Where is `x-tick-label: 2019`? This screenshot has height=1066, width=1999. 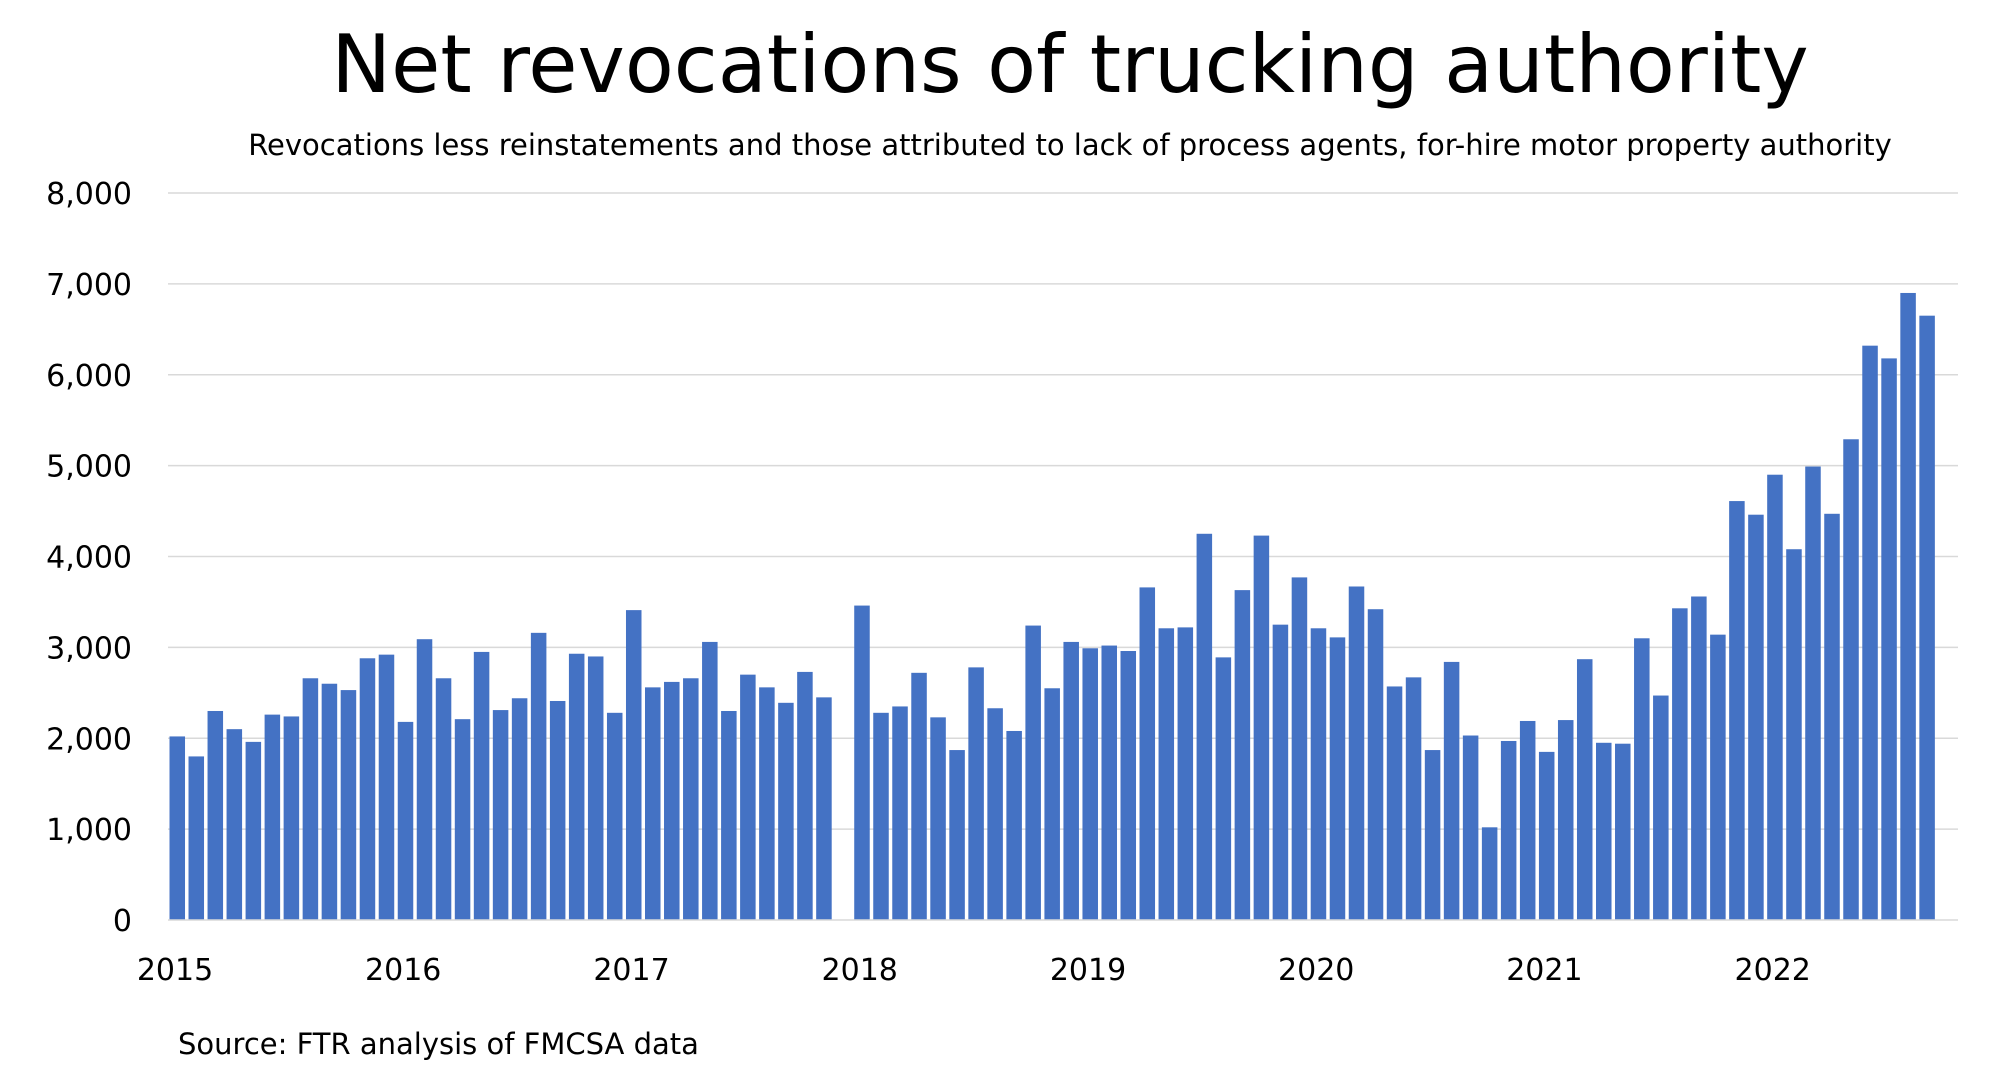
x-tick-label: 2019 is located at coordinates (1088, 970).